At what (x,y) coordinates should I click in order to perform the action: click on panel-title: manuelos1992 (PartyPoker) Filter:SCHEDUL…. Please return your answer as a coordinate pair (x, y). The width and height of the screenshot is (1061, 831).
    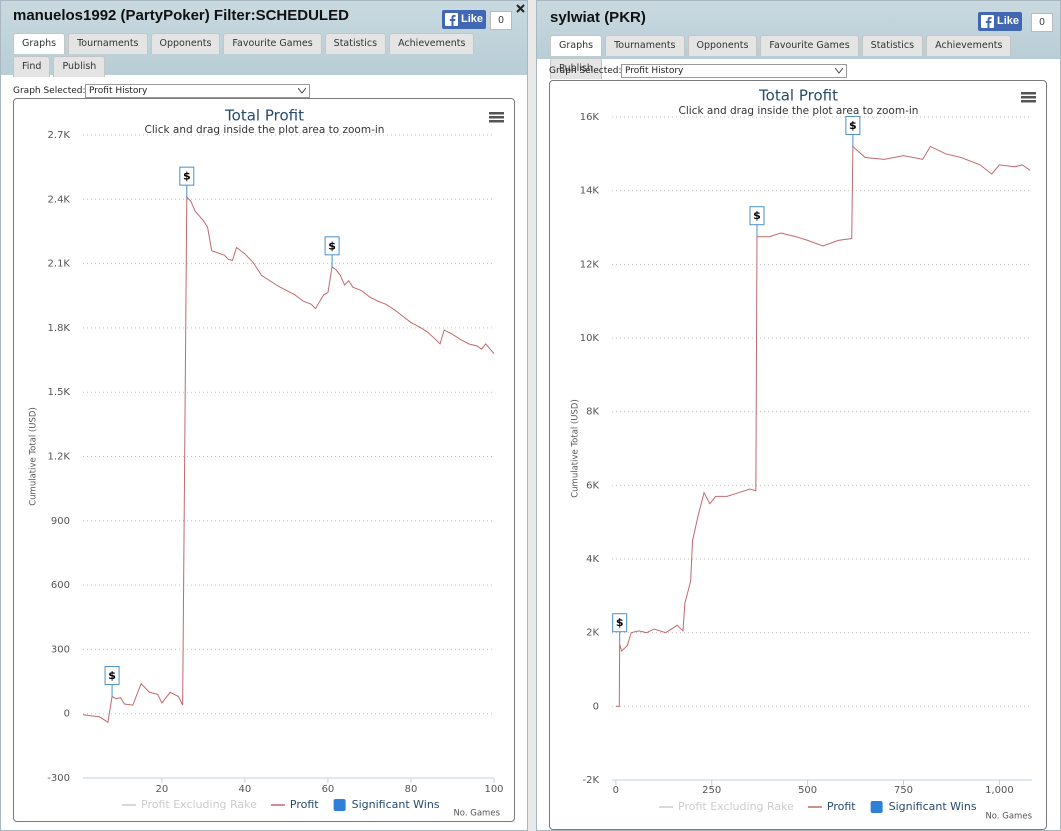
    Looking at the image, I should click on (181, 15).